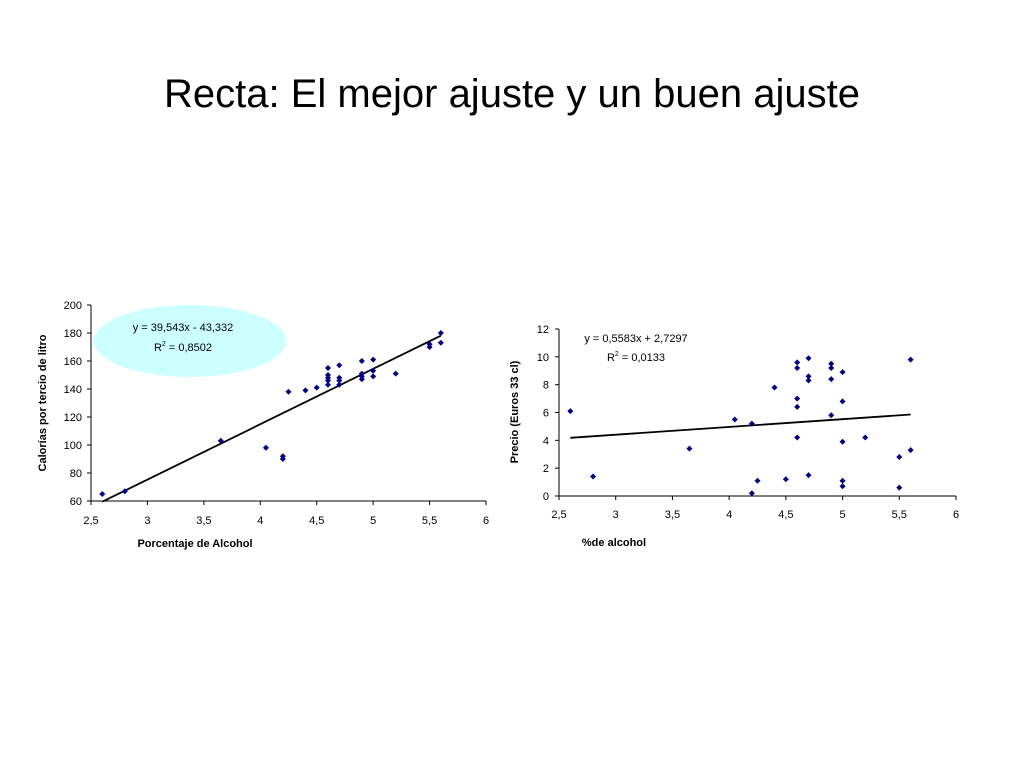 This screenshot has height=768, width=1024. What do you see at coordinates (636, 357) in the screenshot?
I see `r-squared-label: R2 = 0,0133` at bounding box center [636, 357].